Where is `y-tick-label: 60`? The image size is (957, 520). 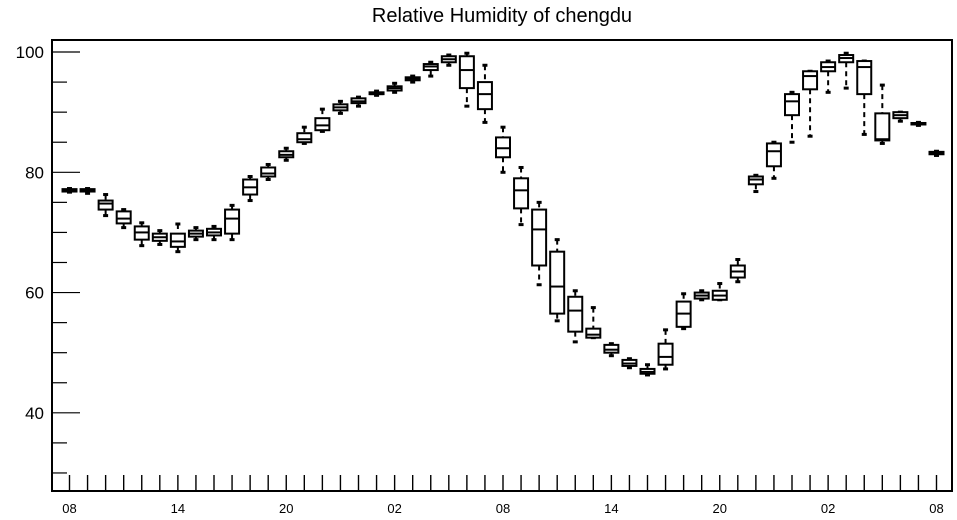
y-tick-label: 60 is located at coordinates (34, 293).